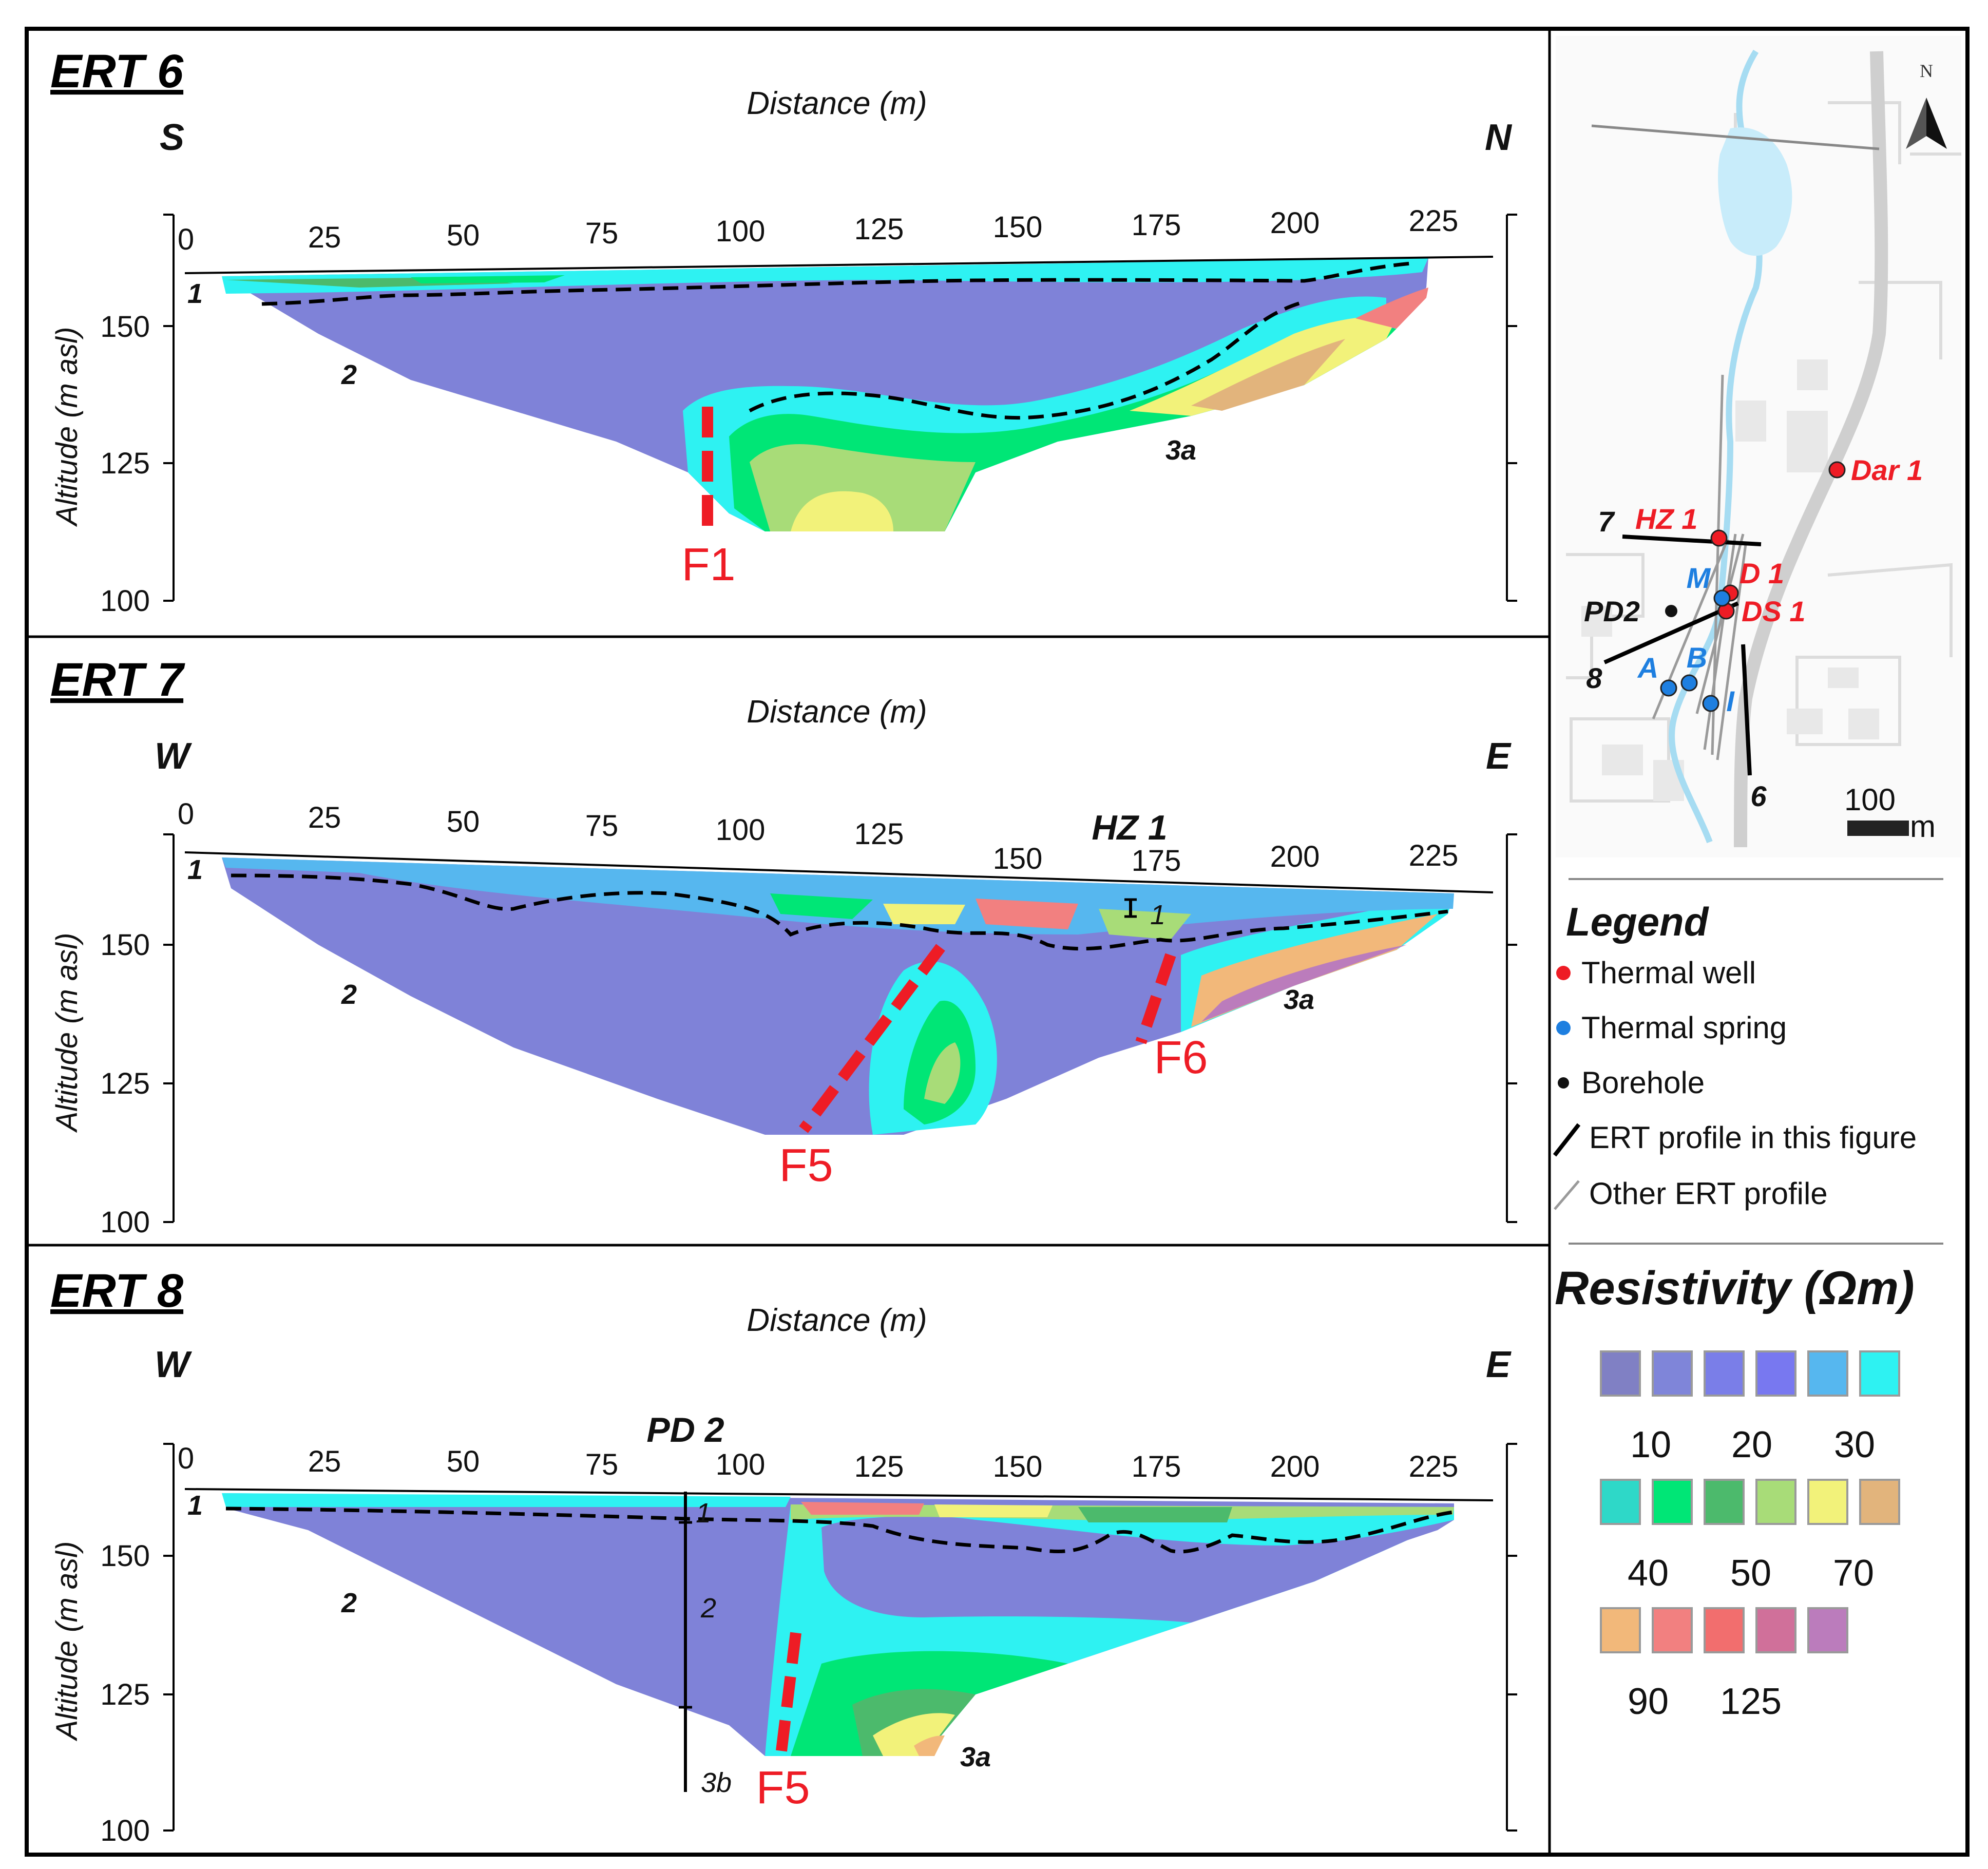  What do you see at coordinates (1719, 538) in the screenshot?
I see `thermal-well-marker` at bounding box center [1719, 538].